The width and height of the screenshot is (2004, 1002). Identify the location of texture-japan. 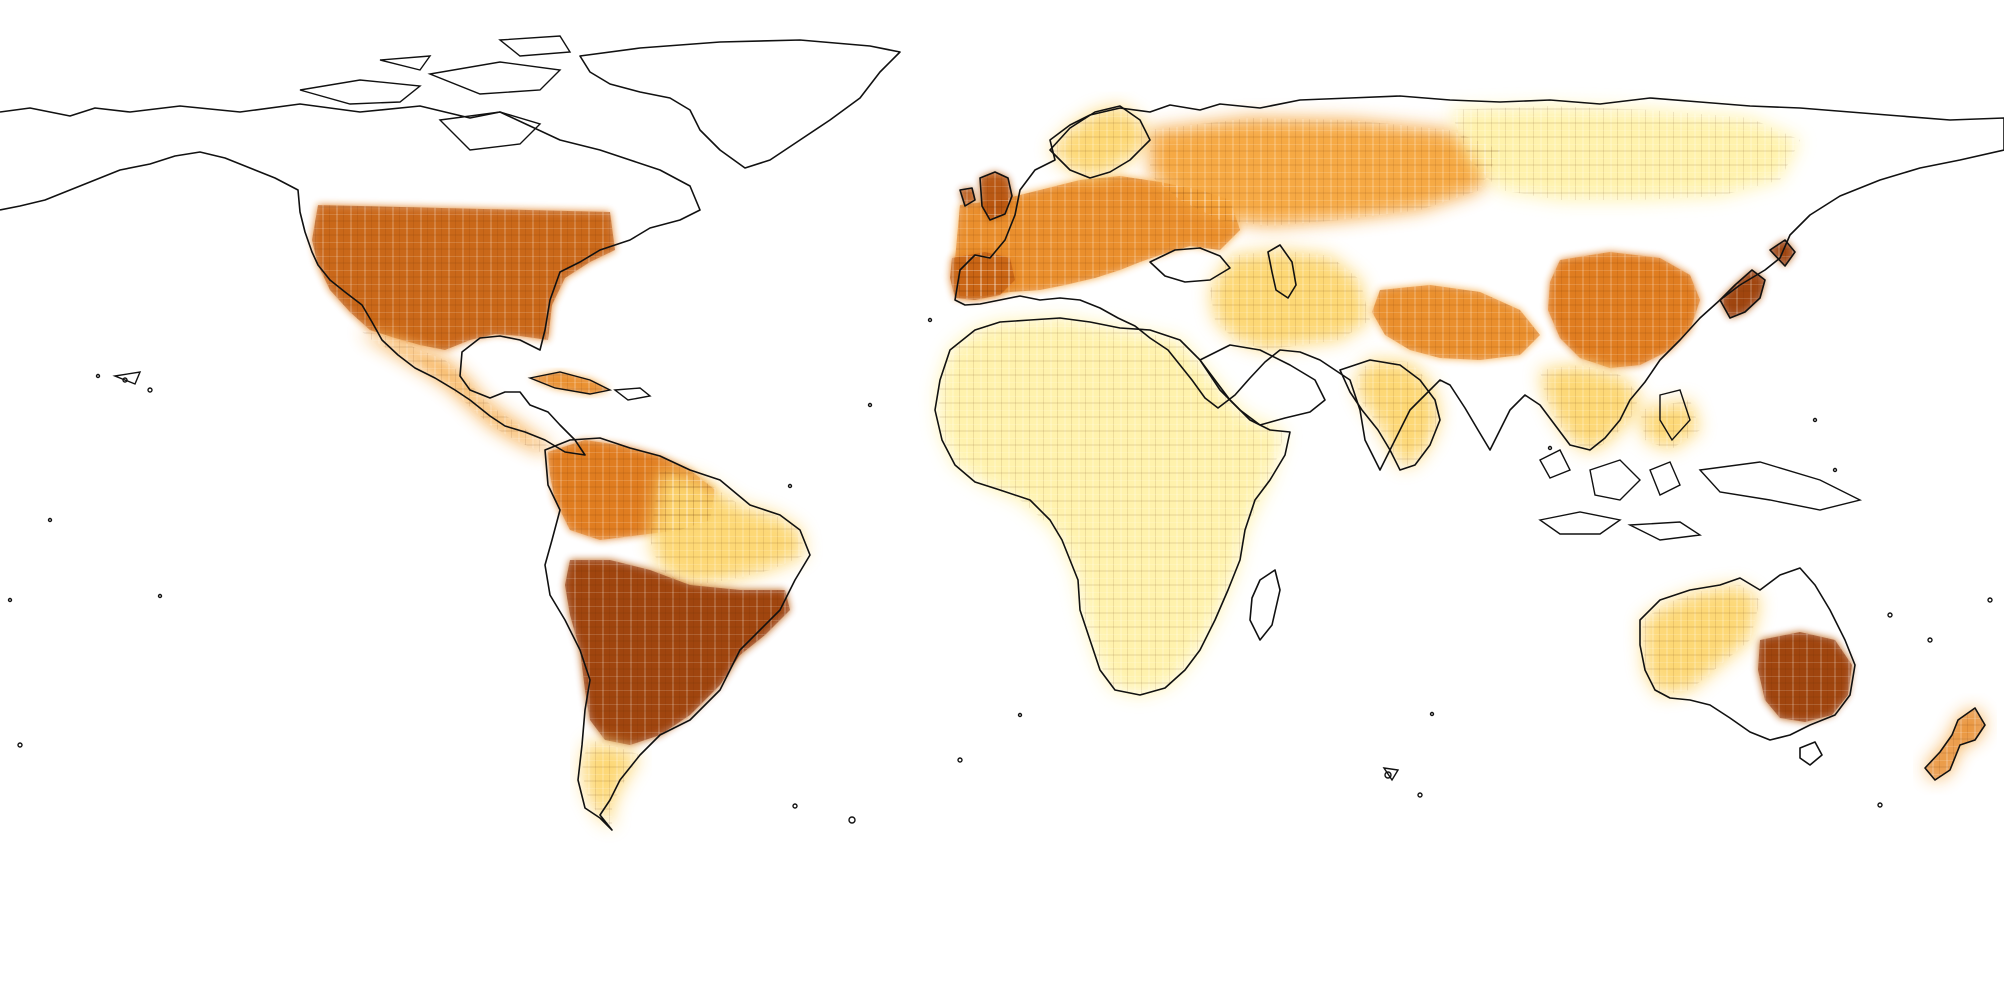
(1757, 279).